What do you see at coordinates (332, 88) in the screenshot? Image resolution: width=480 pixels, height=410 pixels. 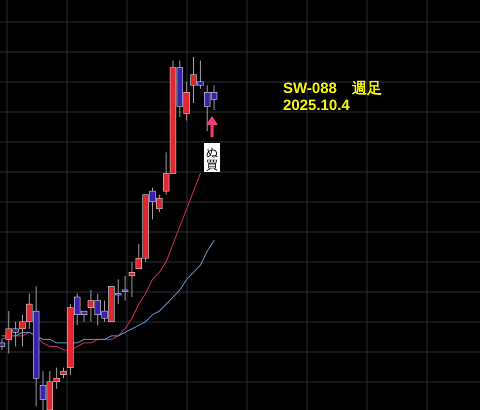 I see `text: SW-088 週足` at bounding box center [332, 88].